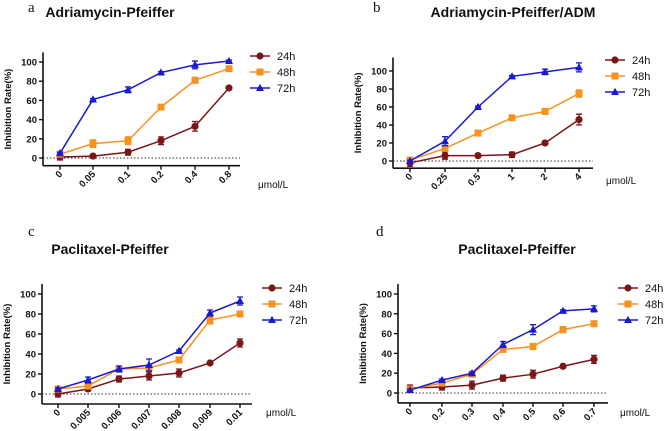  I want to click on legend-label: 48h, so click(286, 73).